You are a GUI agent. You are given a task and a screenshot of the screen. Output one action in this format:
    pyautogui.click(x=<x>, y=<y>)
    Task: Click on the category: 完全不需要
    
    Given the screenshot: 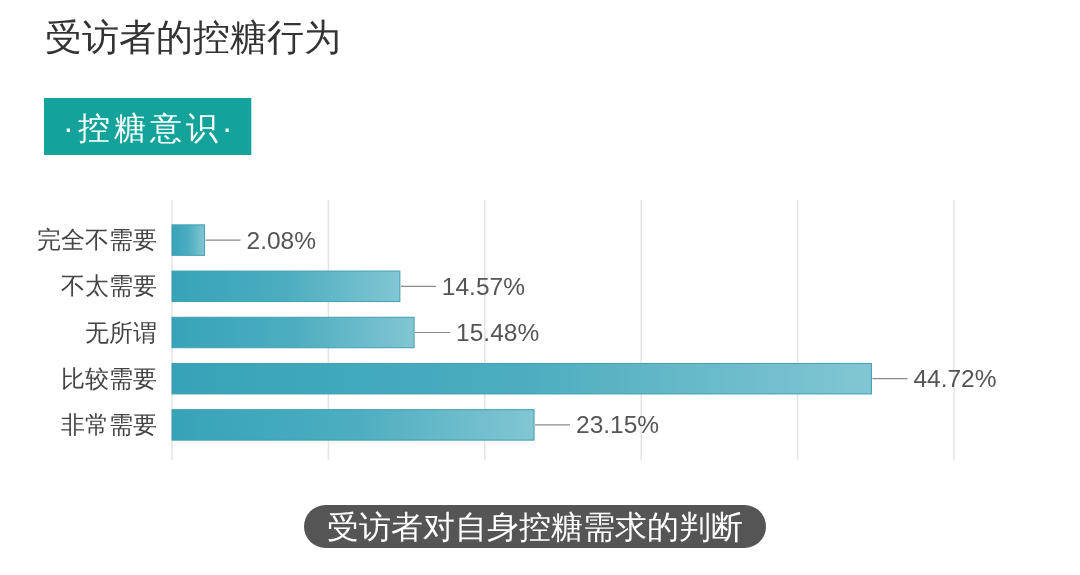 What is the action you would take?
    pyautogui.click(x=97, y=240)
    